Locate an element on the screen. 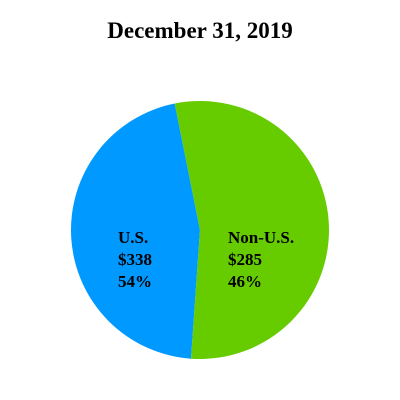 Image resolution: width=400 pixels, height=400 pixels. slice-label-non-u-s-category: Non-U.S. is located at coordinates (261, 237).